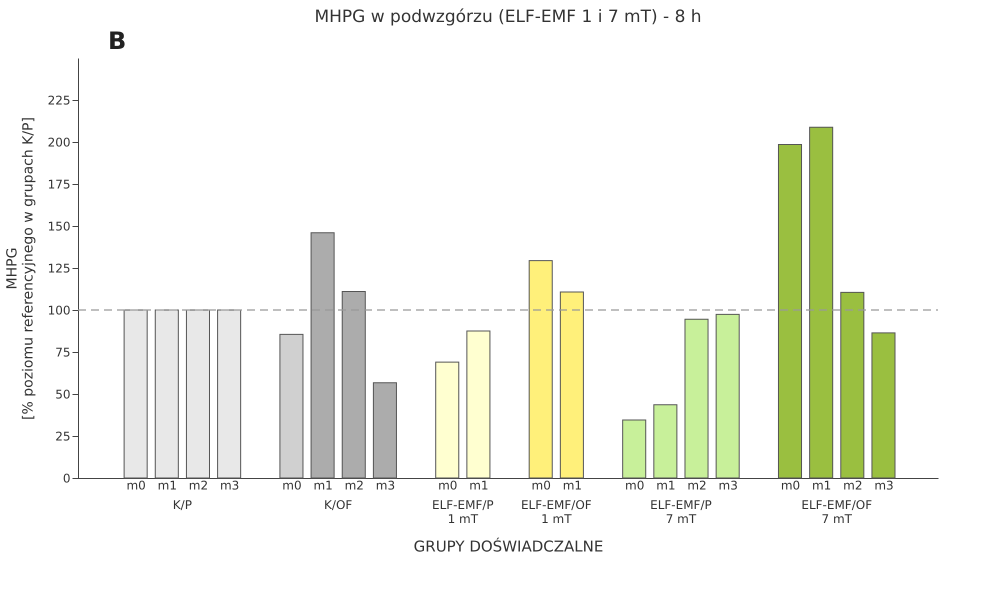 Image resolution: width=993 pixels, height=598 pixels. I want to click on y-tick-label: 125, so click(59, 269).